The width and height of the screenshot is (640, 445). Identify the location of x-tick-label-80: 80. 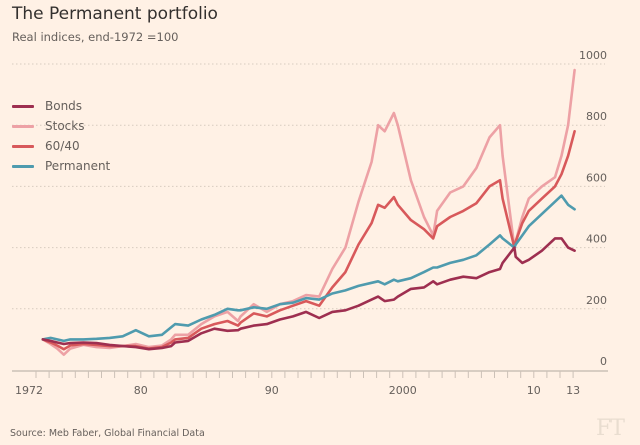
(141, 390).